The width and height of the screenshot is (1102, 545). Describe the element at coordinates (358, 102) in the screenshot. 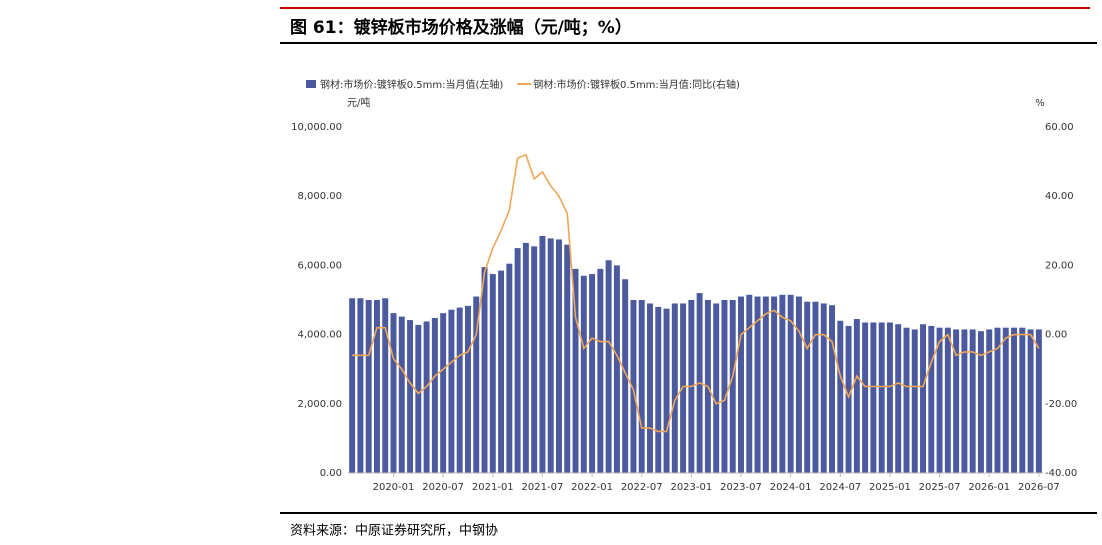

I see `y-axis-label: 元/吨` at that location.